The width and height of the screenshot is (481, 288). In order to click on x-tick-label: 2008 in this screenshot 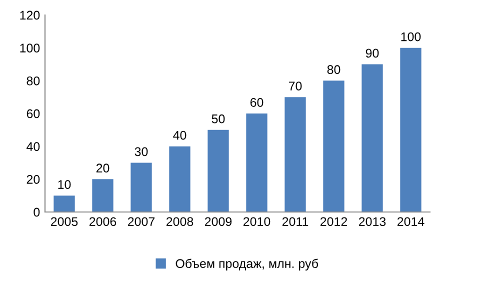, I will do `click(180, 221)`.